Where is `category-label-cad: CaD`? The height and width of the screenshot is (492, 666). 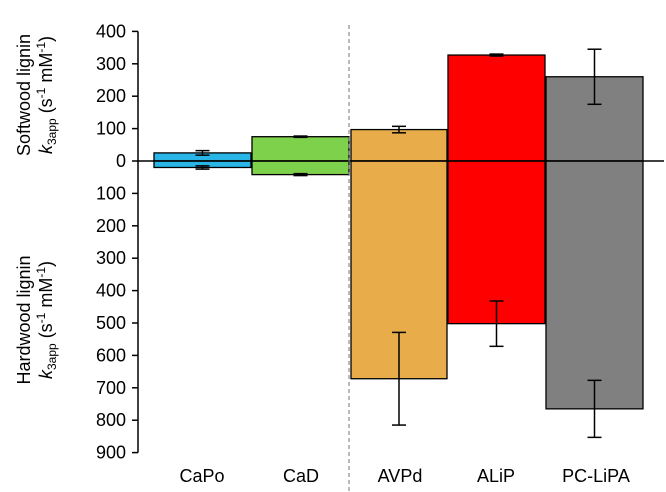
category-label-cad: CaD is located at coordinates (301, 476).